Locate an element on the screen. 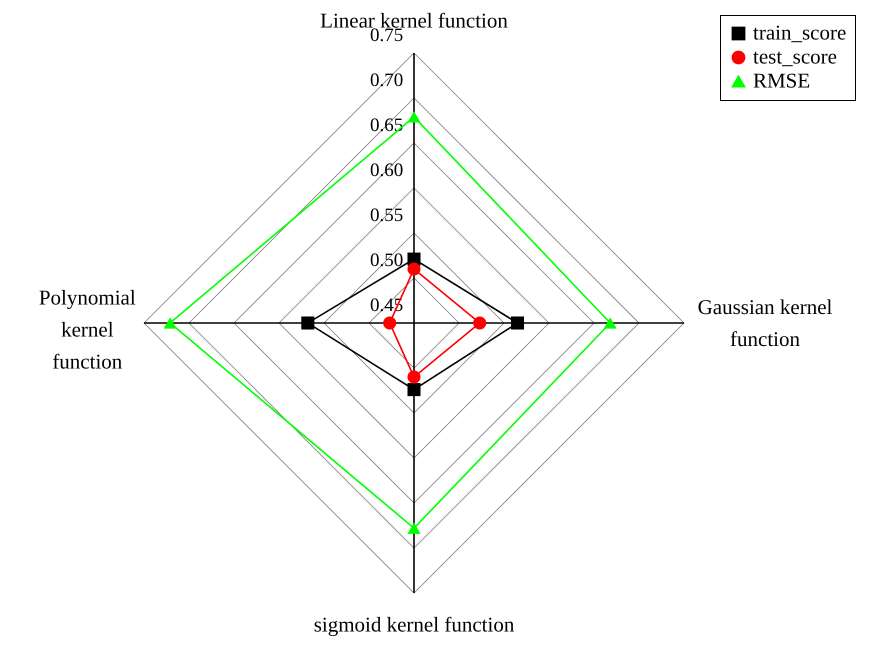 This screenshot has width=888, height=659. legend-label: test_score is located at coordinates (795, 56).